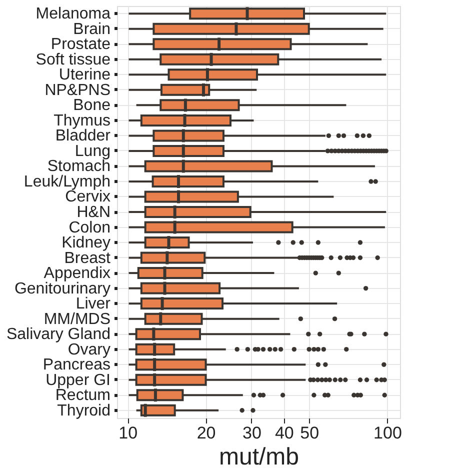 The height and width of the screenshot is (475, 451). Describe the element at coordinates (77, 273) in the screenshot. I see `y-tick-label: Appendix` at that location.